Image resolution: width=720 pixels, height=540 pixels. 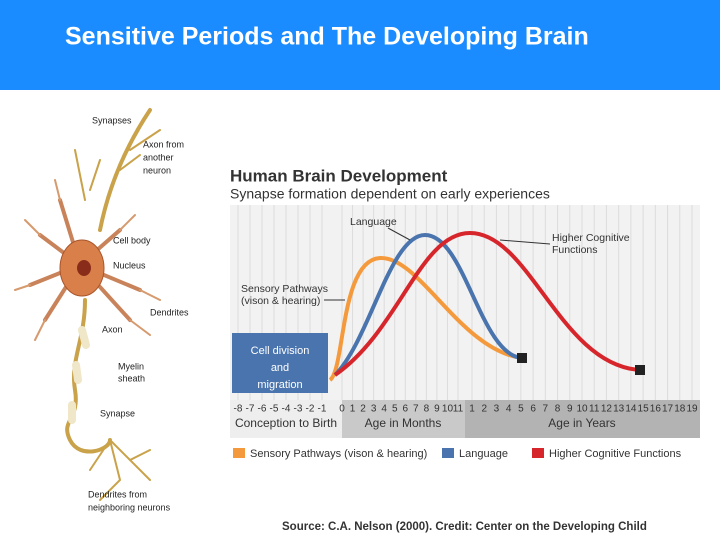 I want to click on annotation: Functions, so click(x=575, y=250).